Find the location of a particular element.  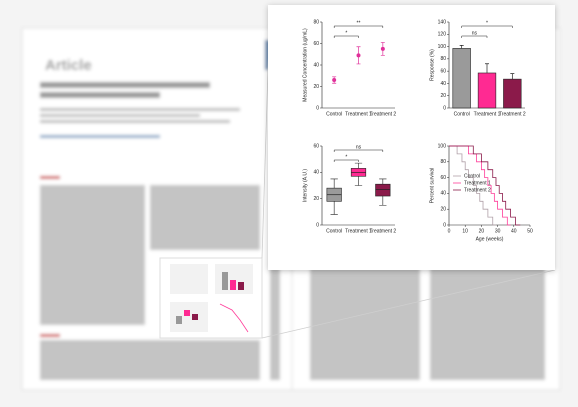

significance-label: ** is located at coordinates (359, 23).